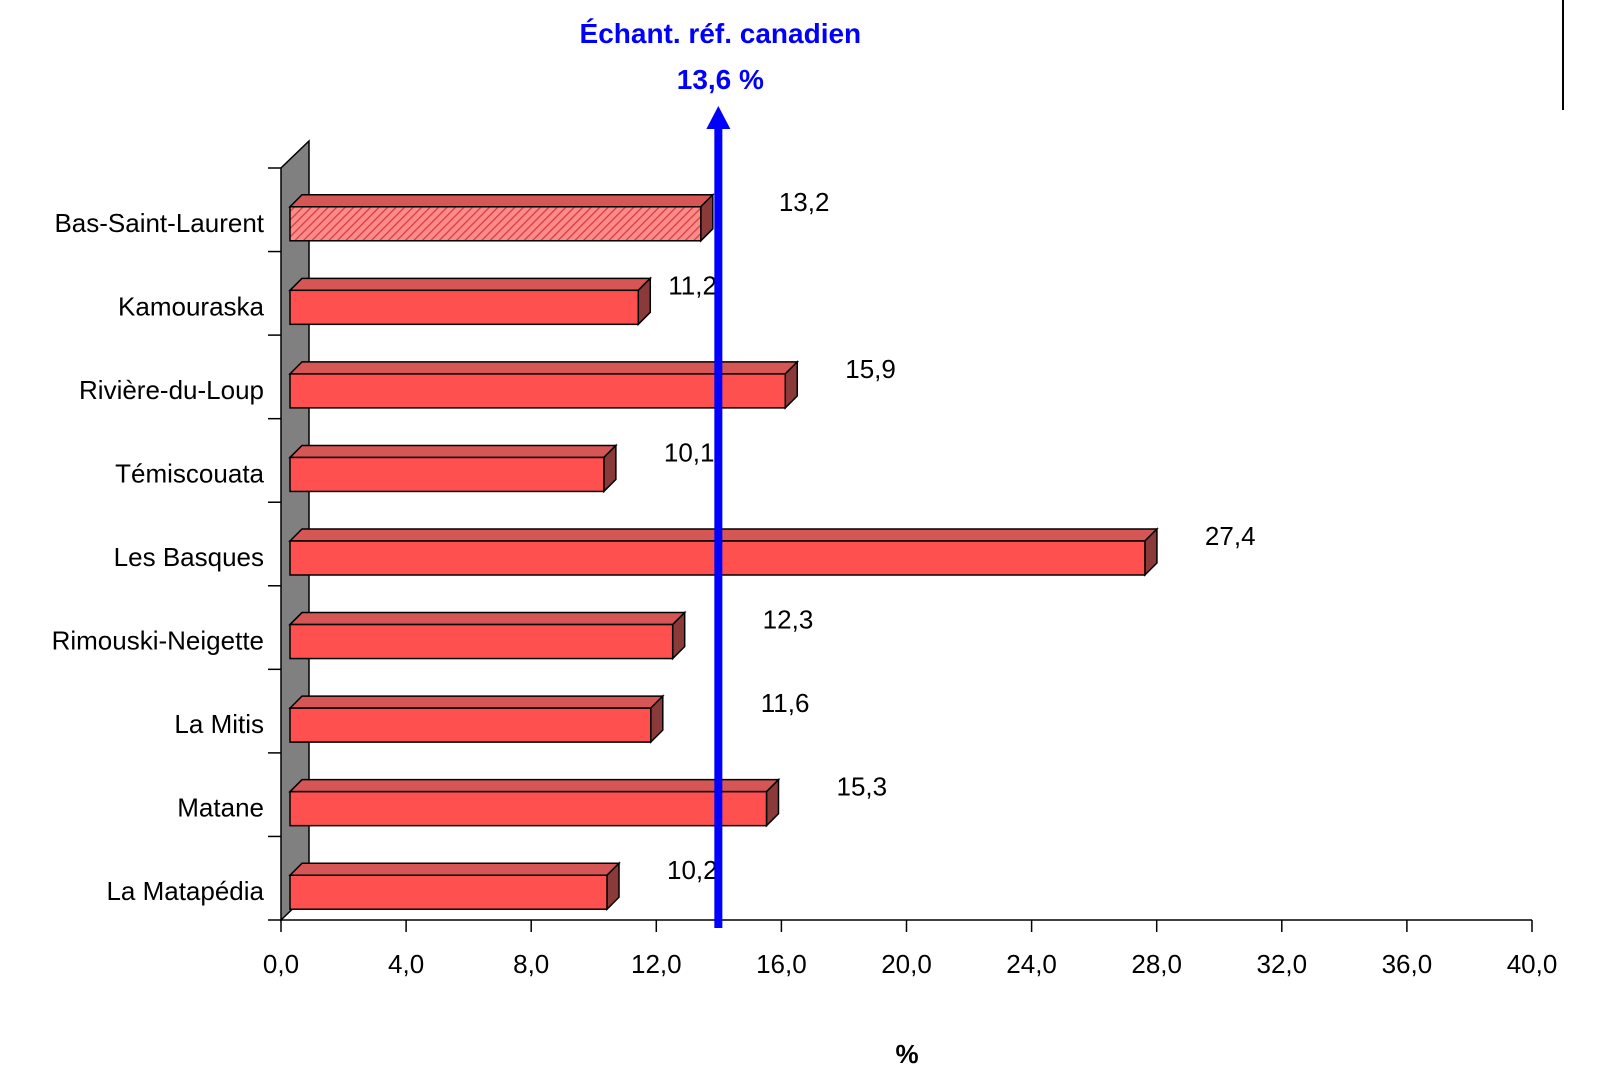 This screenshot has width=1609, height=1073. I want to click on value-tick-label: 4,0, so click(406, 964).